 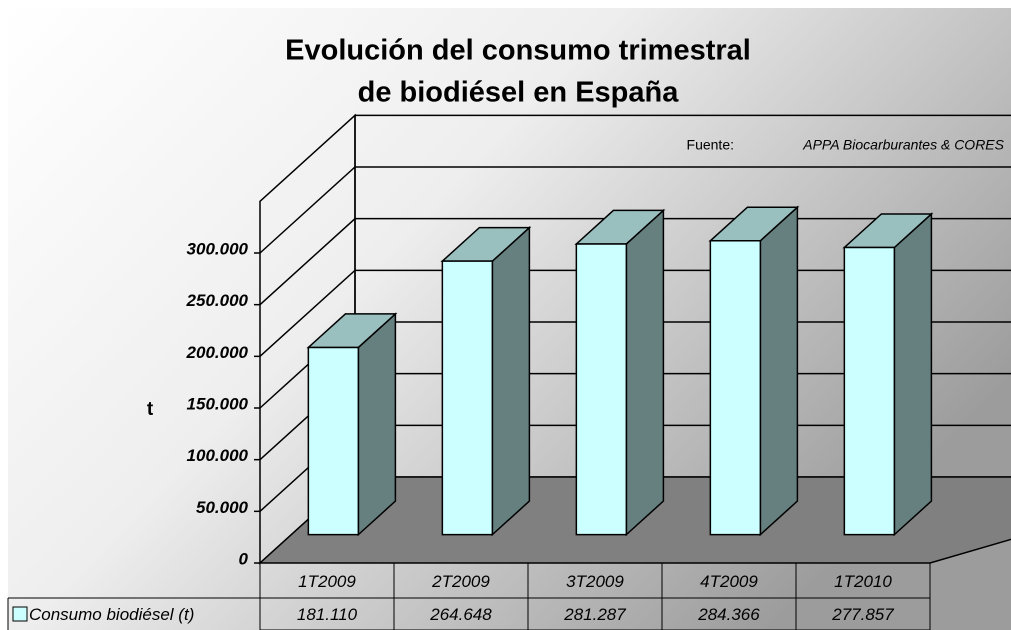 What do you see at coordinates (519, 93) in the screenshot?
I see `chart-title: de biodiésel en España` at bounding box center [519, 93].